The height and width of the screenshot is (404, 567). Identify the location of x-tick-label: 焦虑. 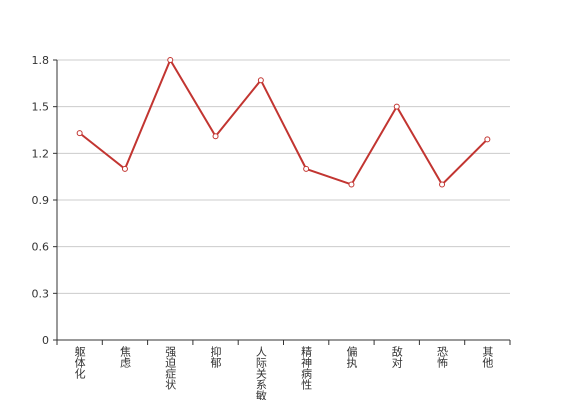
(124, 357).